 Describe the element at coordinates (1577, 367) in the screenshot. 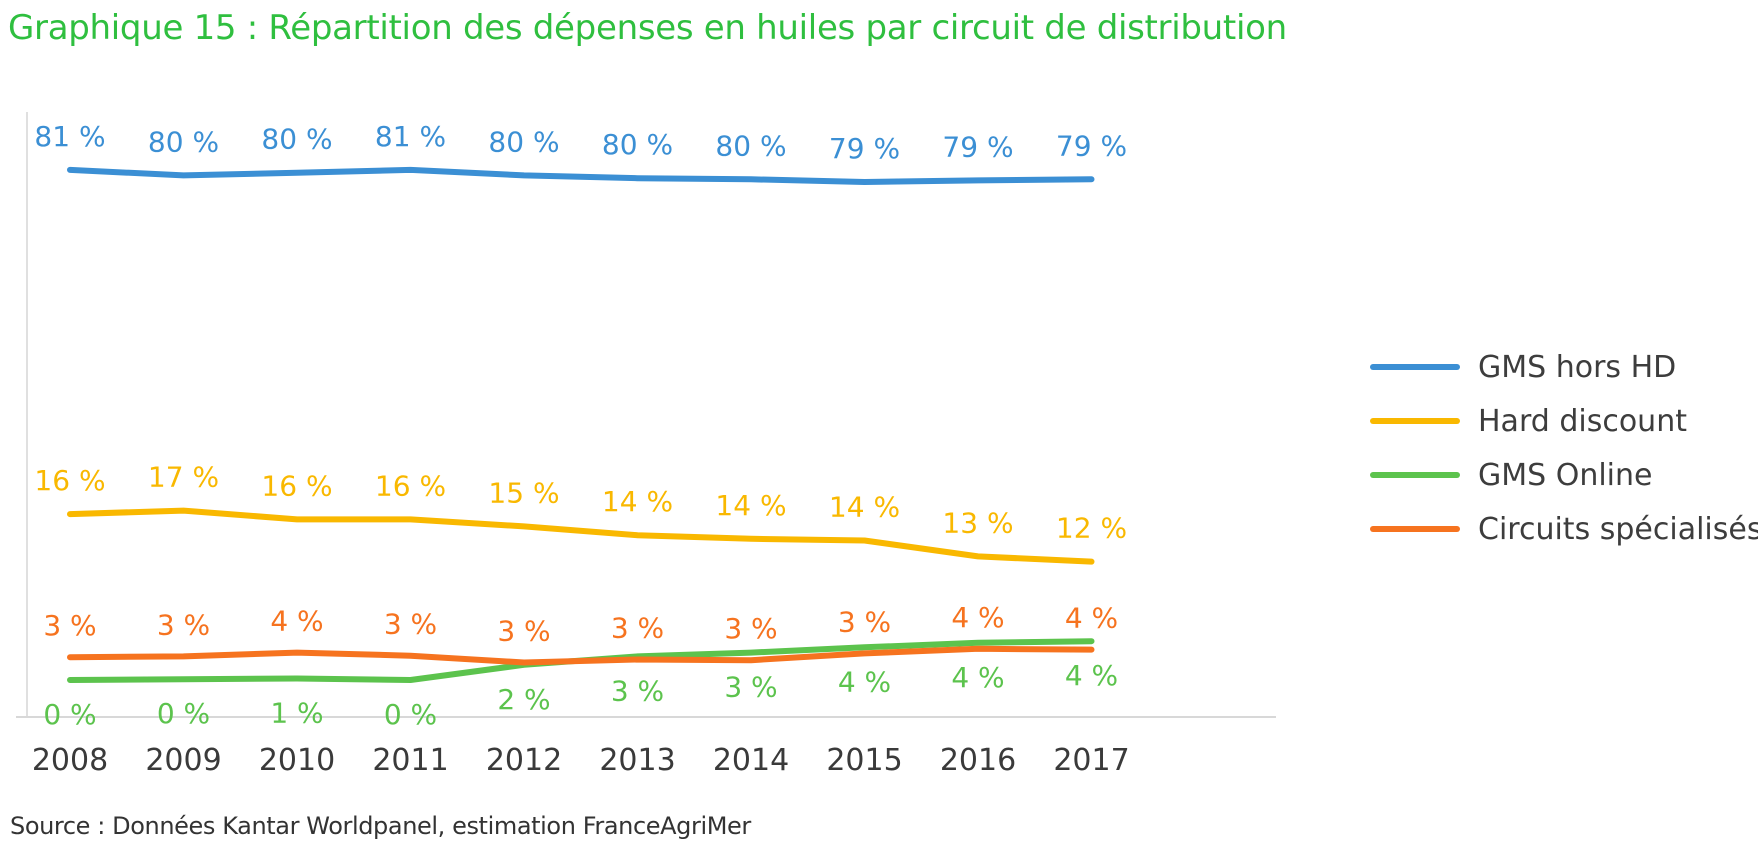

I see `legend-label-gms-hors-hd: GMS hors HD` at that location.